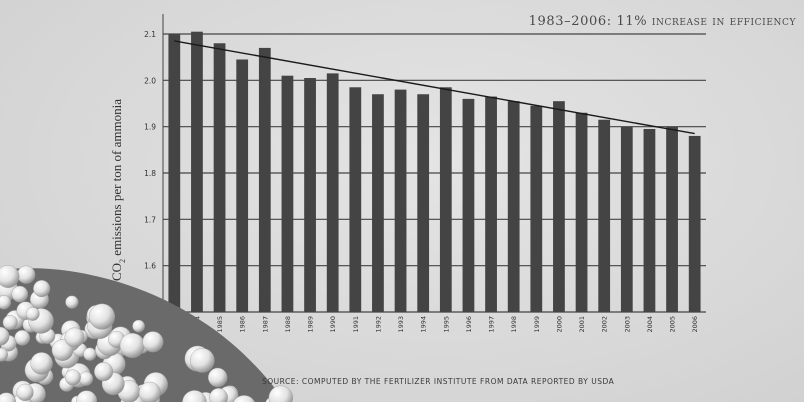 The width and height of the screenshot is (804, 402). I want to click on x-tick-label: 1997, so click(492, 324).